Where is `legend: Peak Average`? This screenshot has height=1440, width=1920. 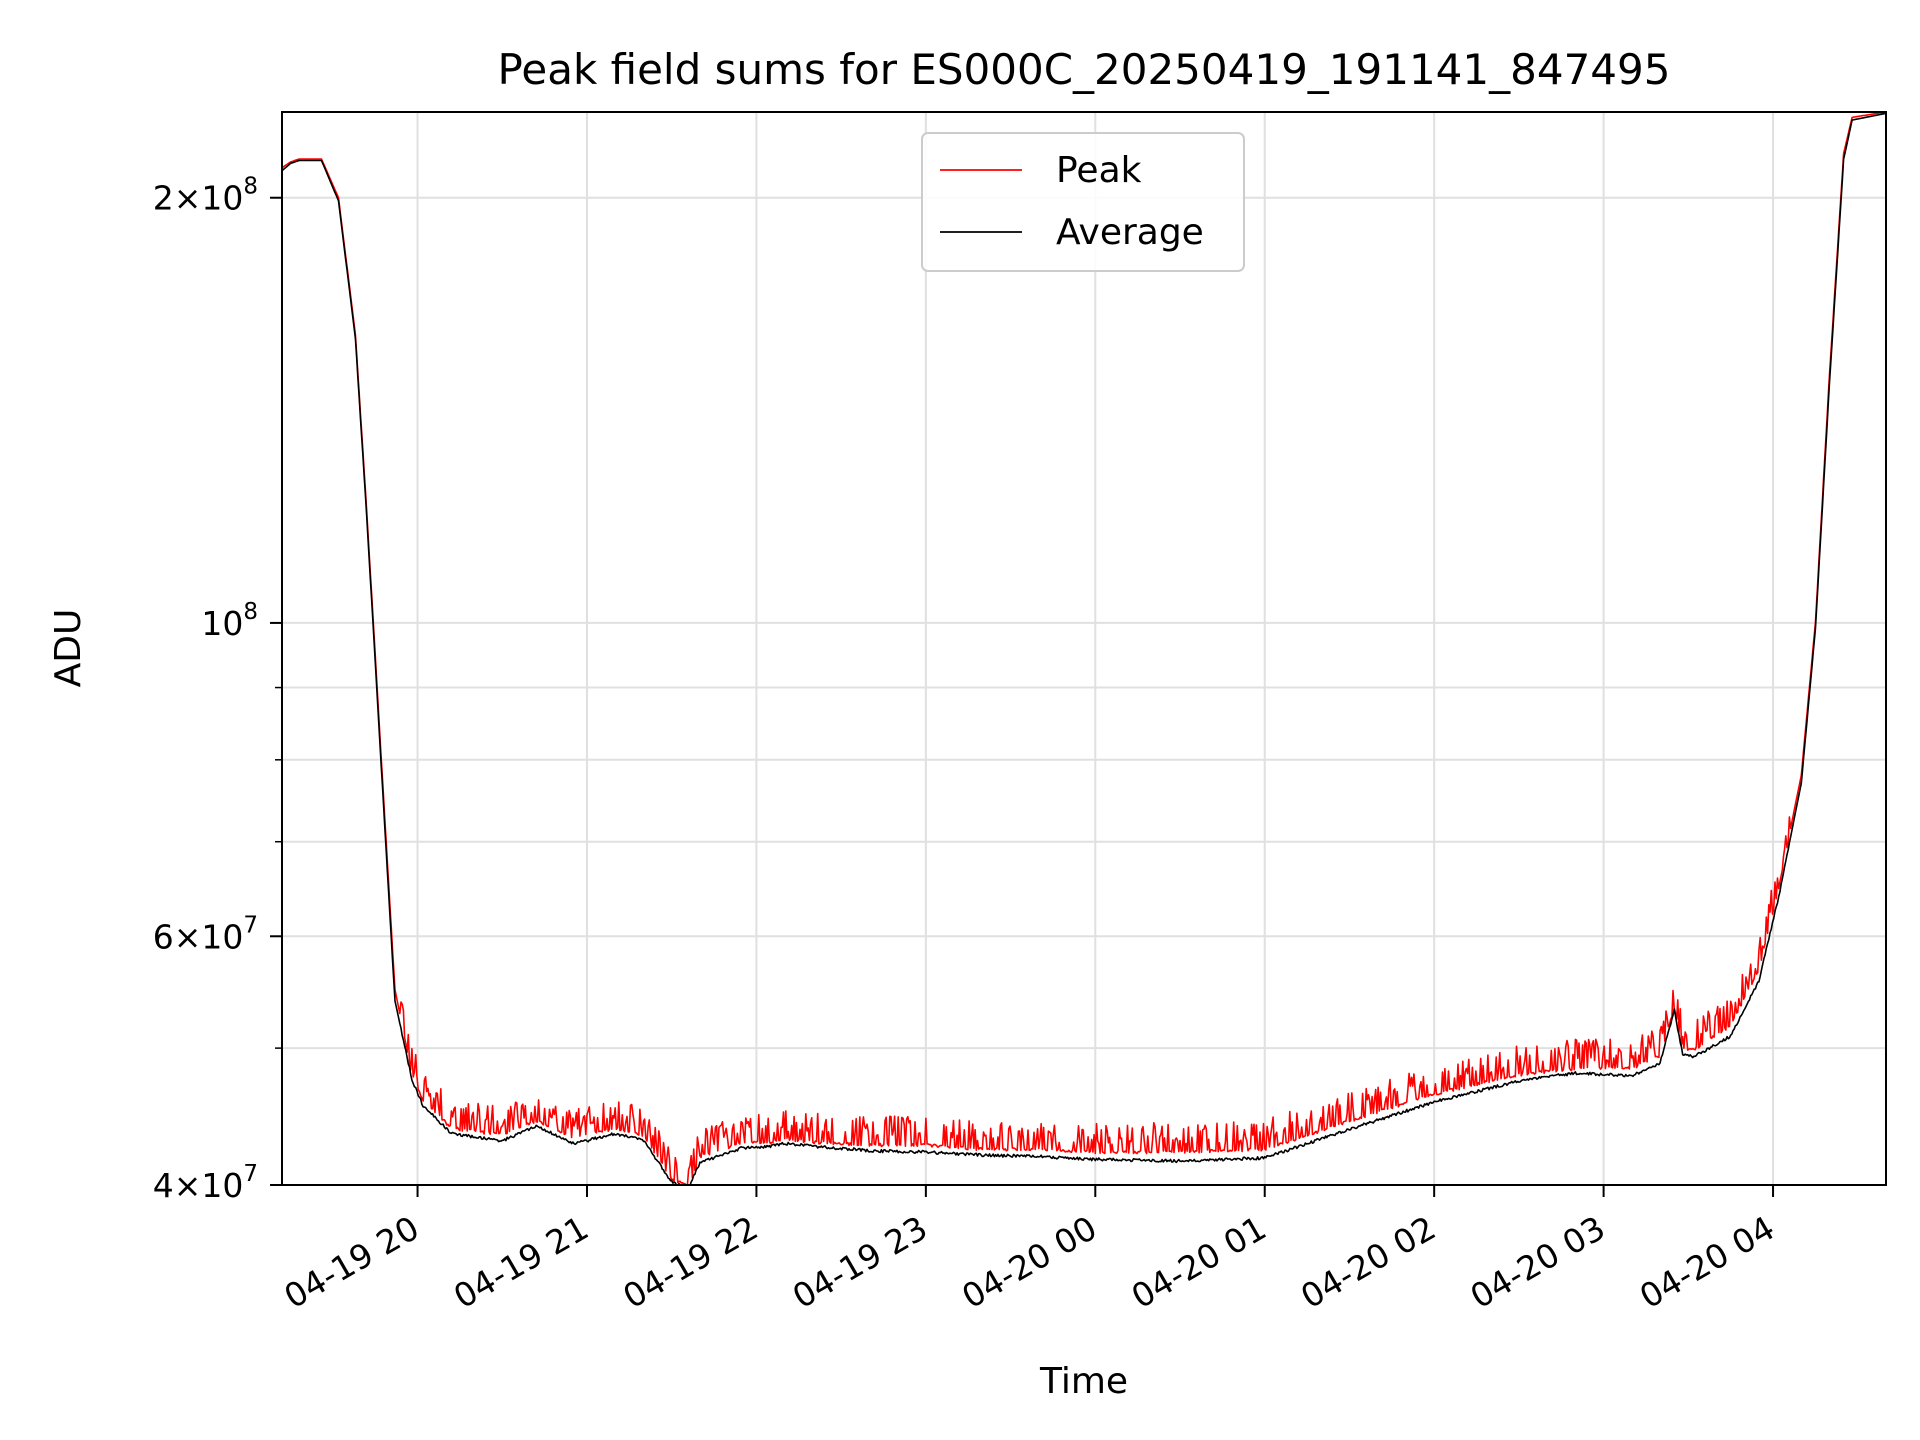 legend: Peak Average is located at coordinates (1083, 202).